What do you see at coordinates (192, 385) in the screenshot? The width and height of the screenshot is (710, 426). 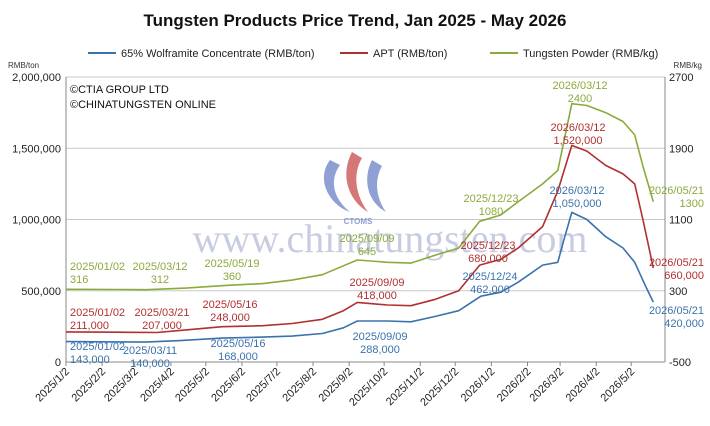 I see `x-tick-label: 2025/5/2` at bounding box center [192, 385].